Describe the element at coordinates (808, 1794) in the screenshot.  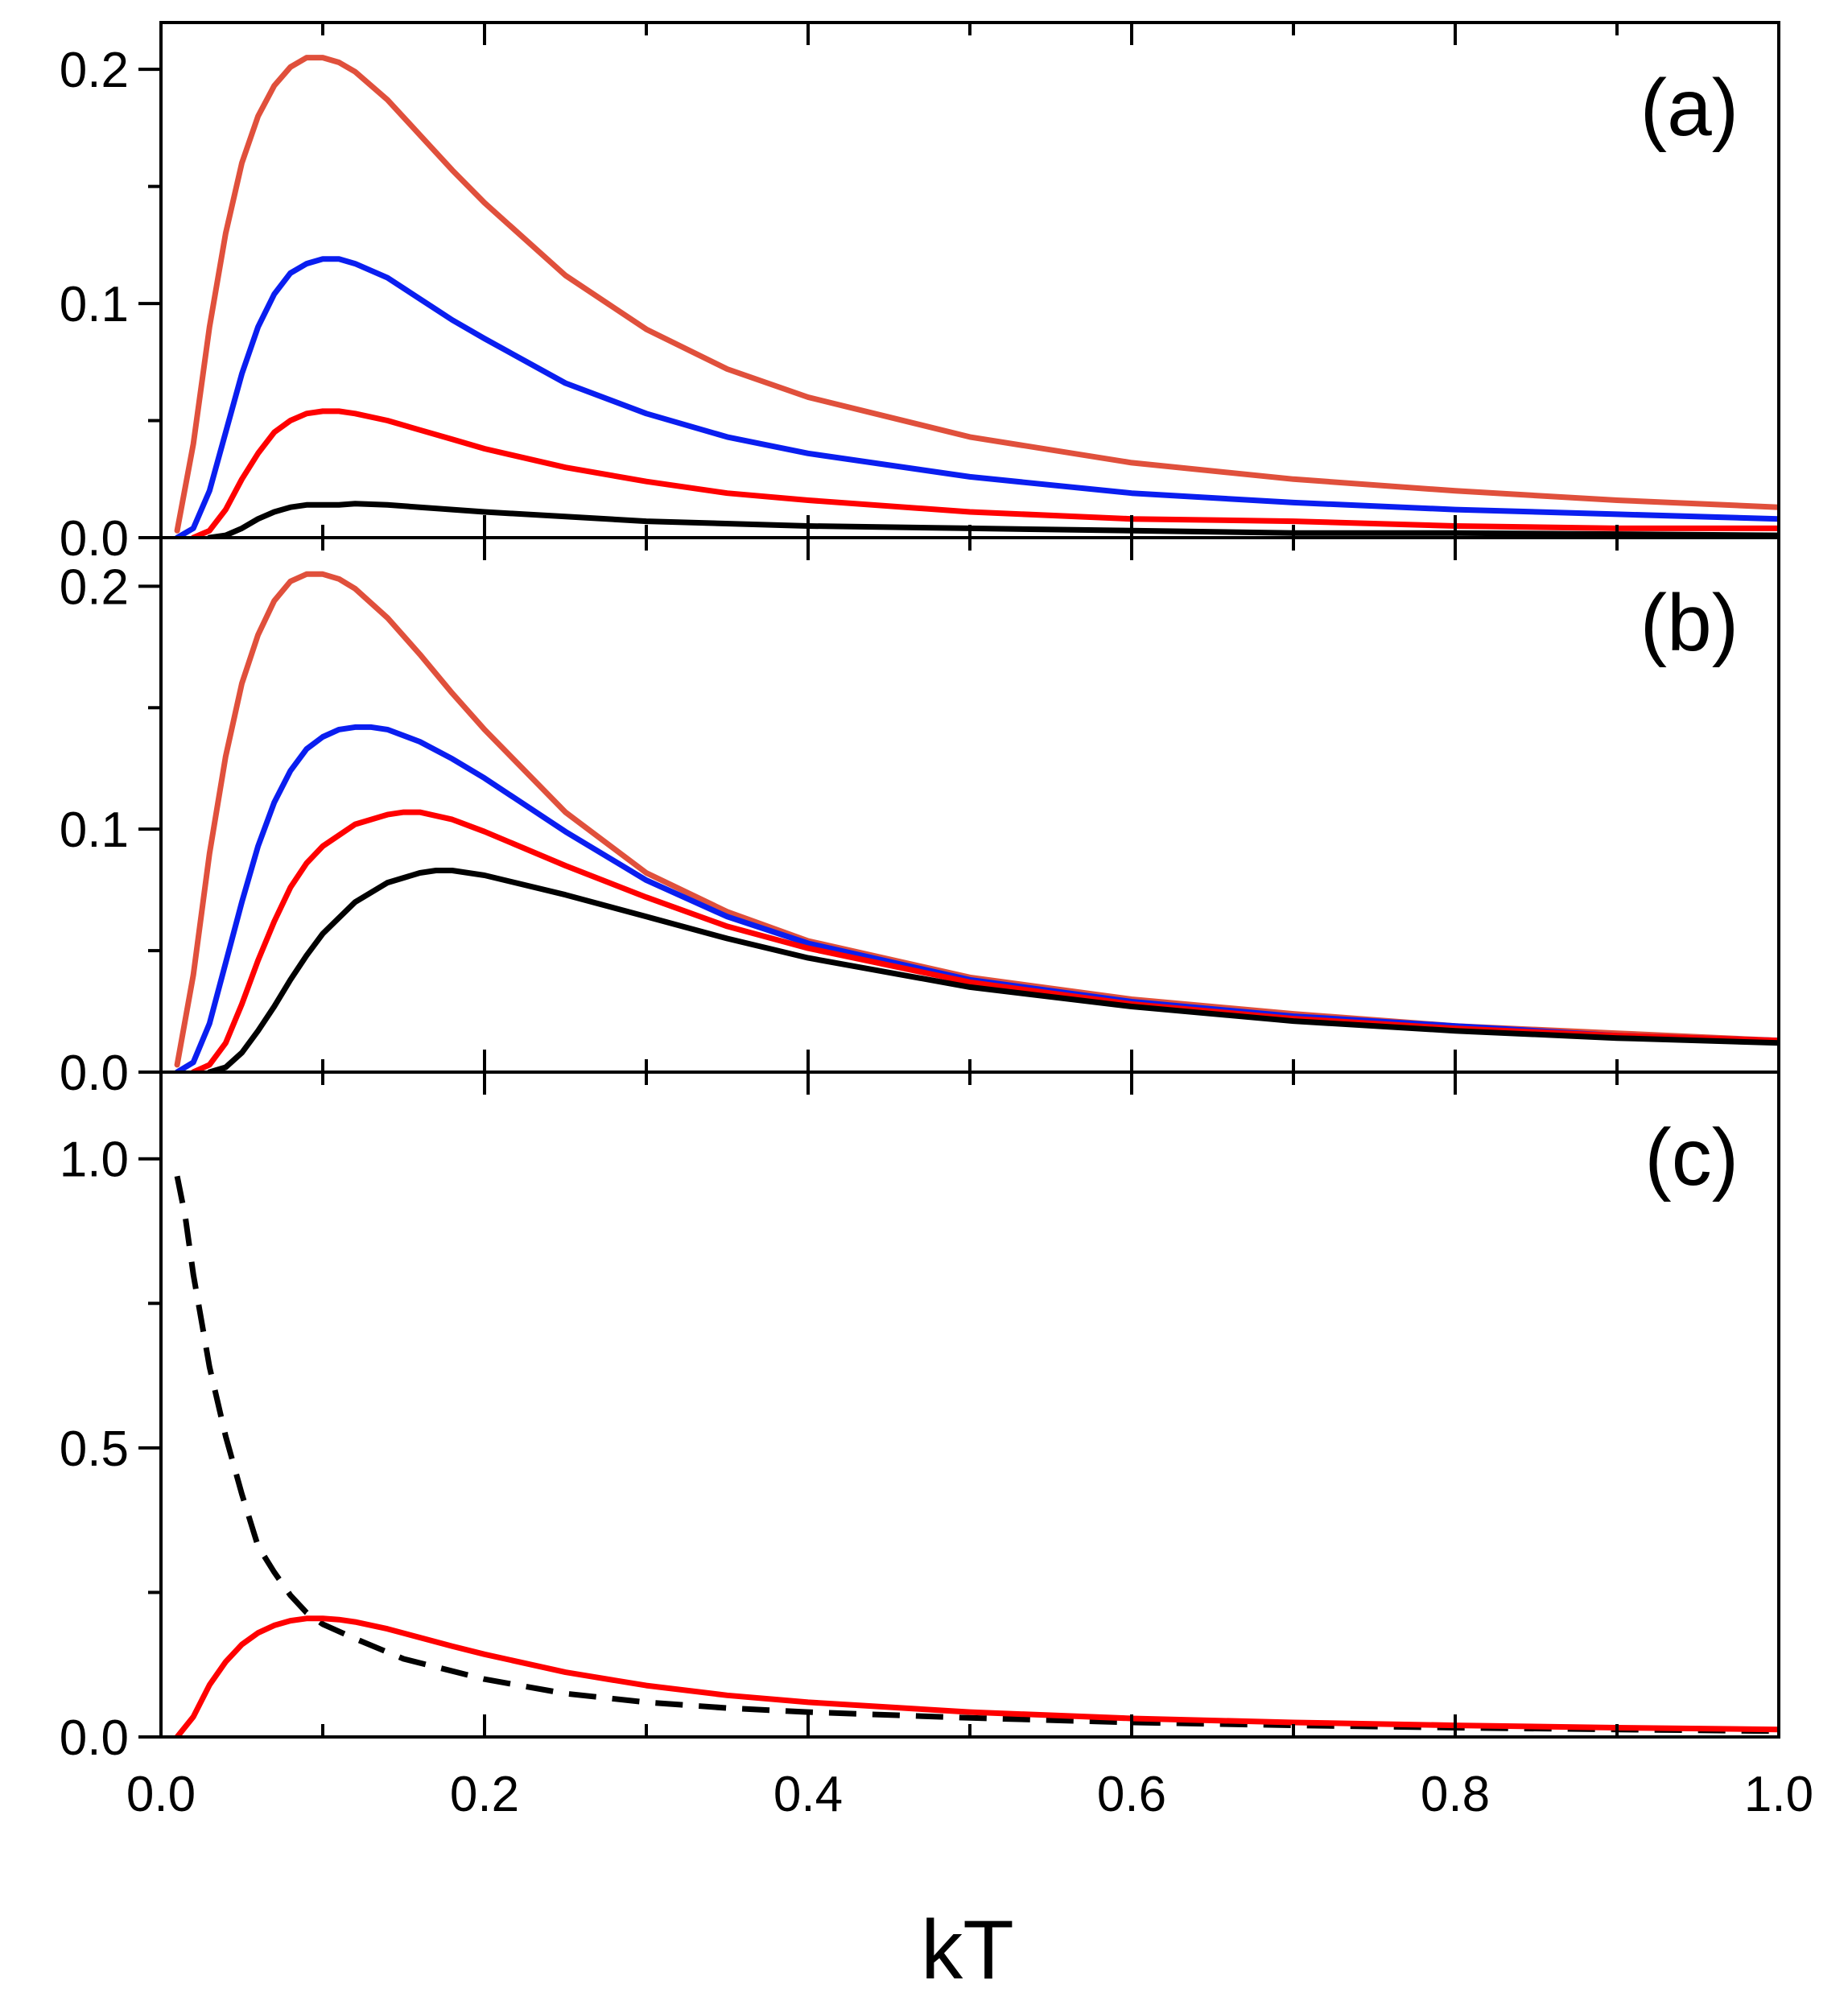
I see `x-tick-label-2: 0.4` at that location.